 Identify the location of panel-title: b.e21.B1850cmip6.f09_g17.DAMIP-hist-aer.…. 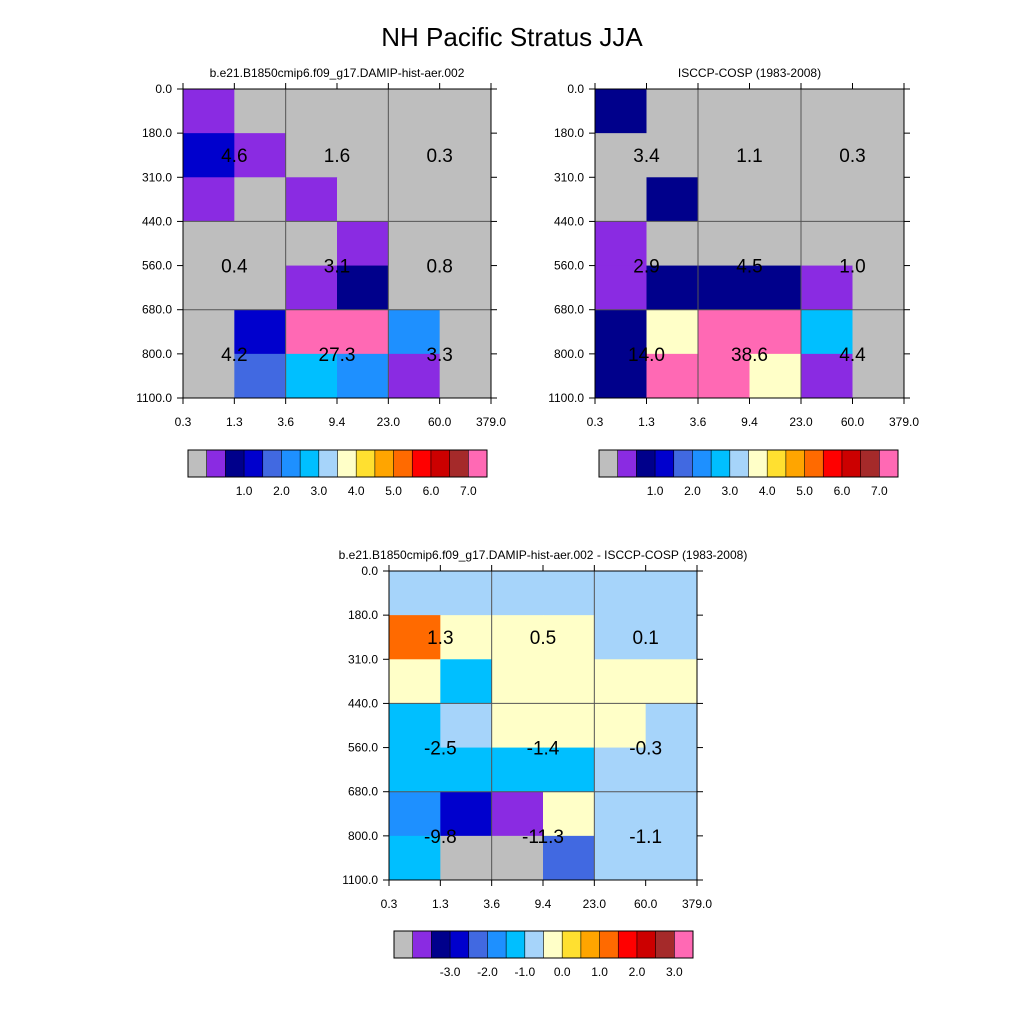
(337, 73).